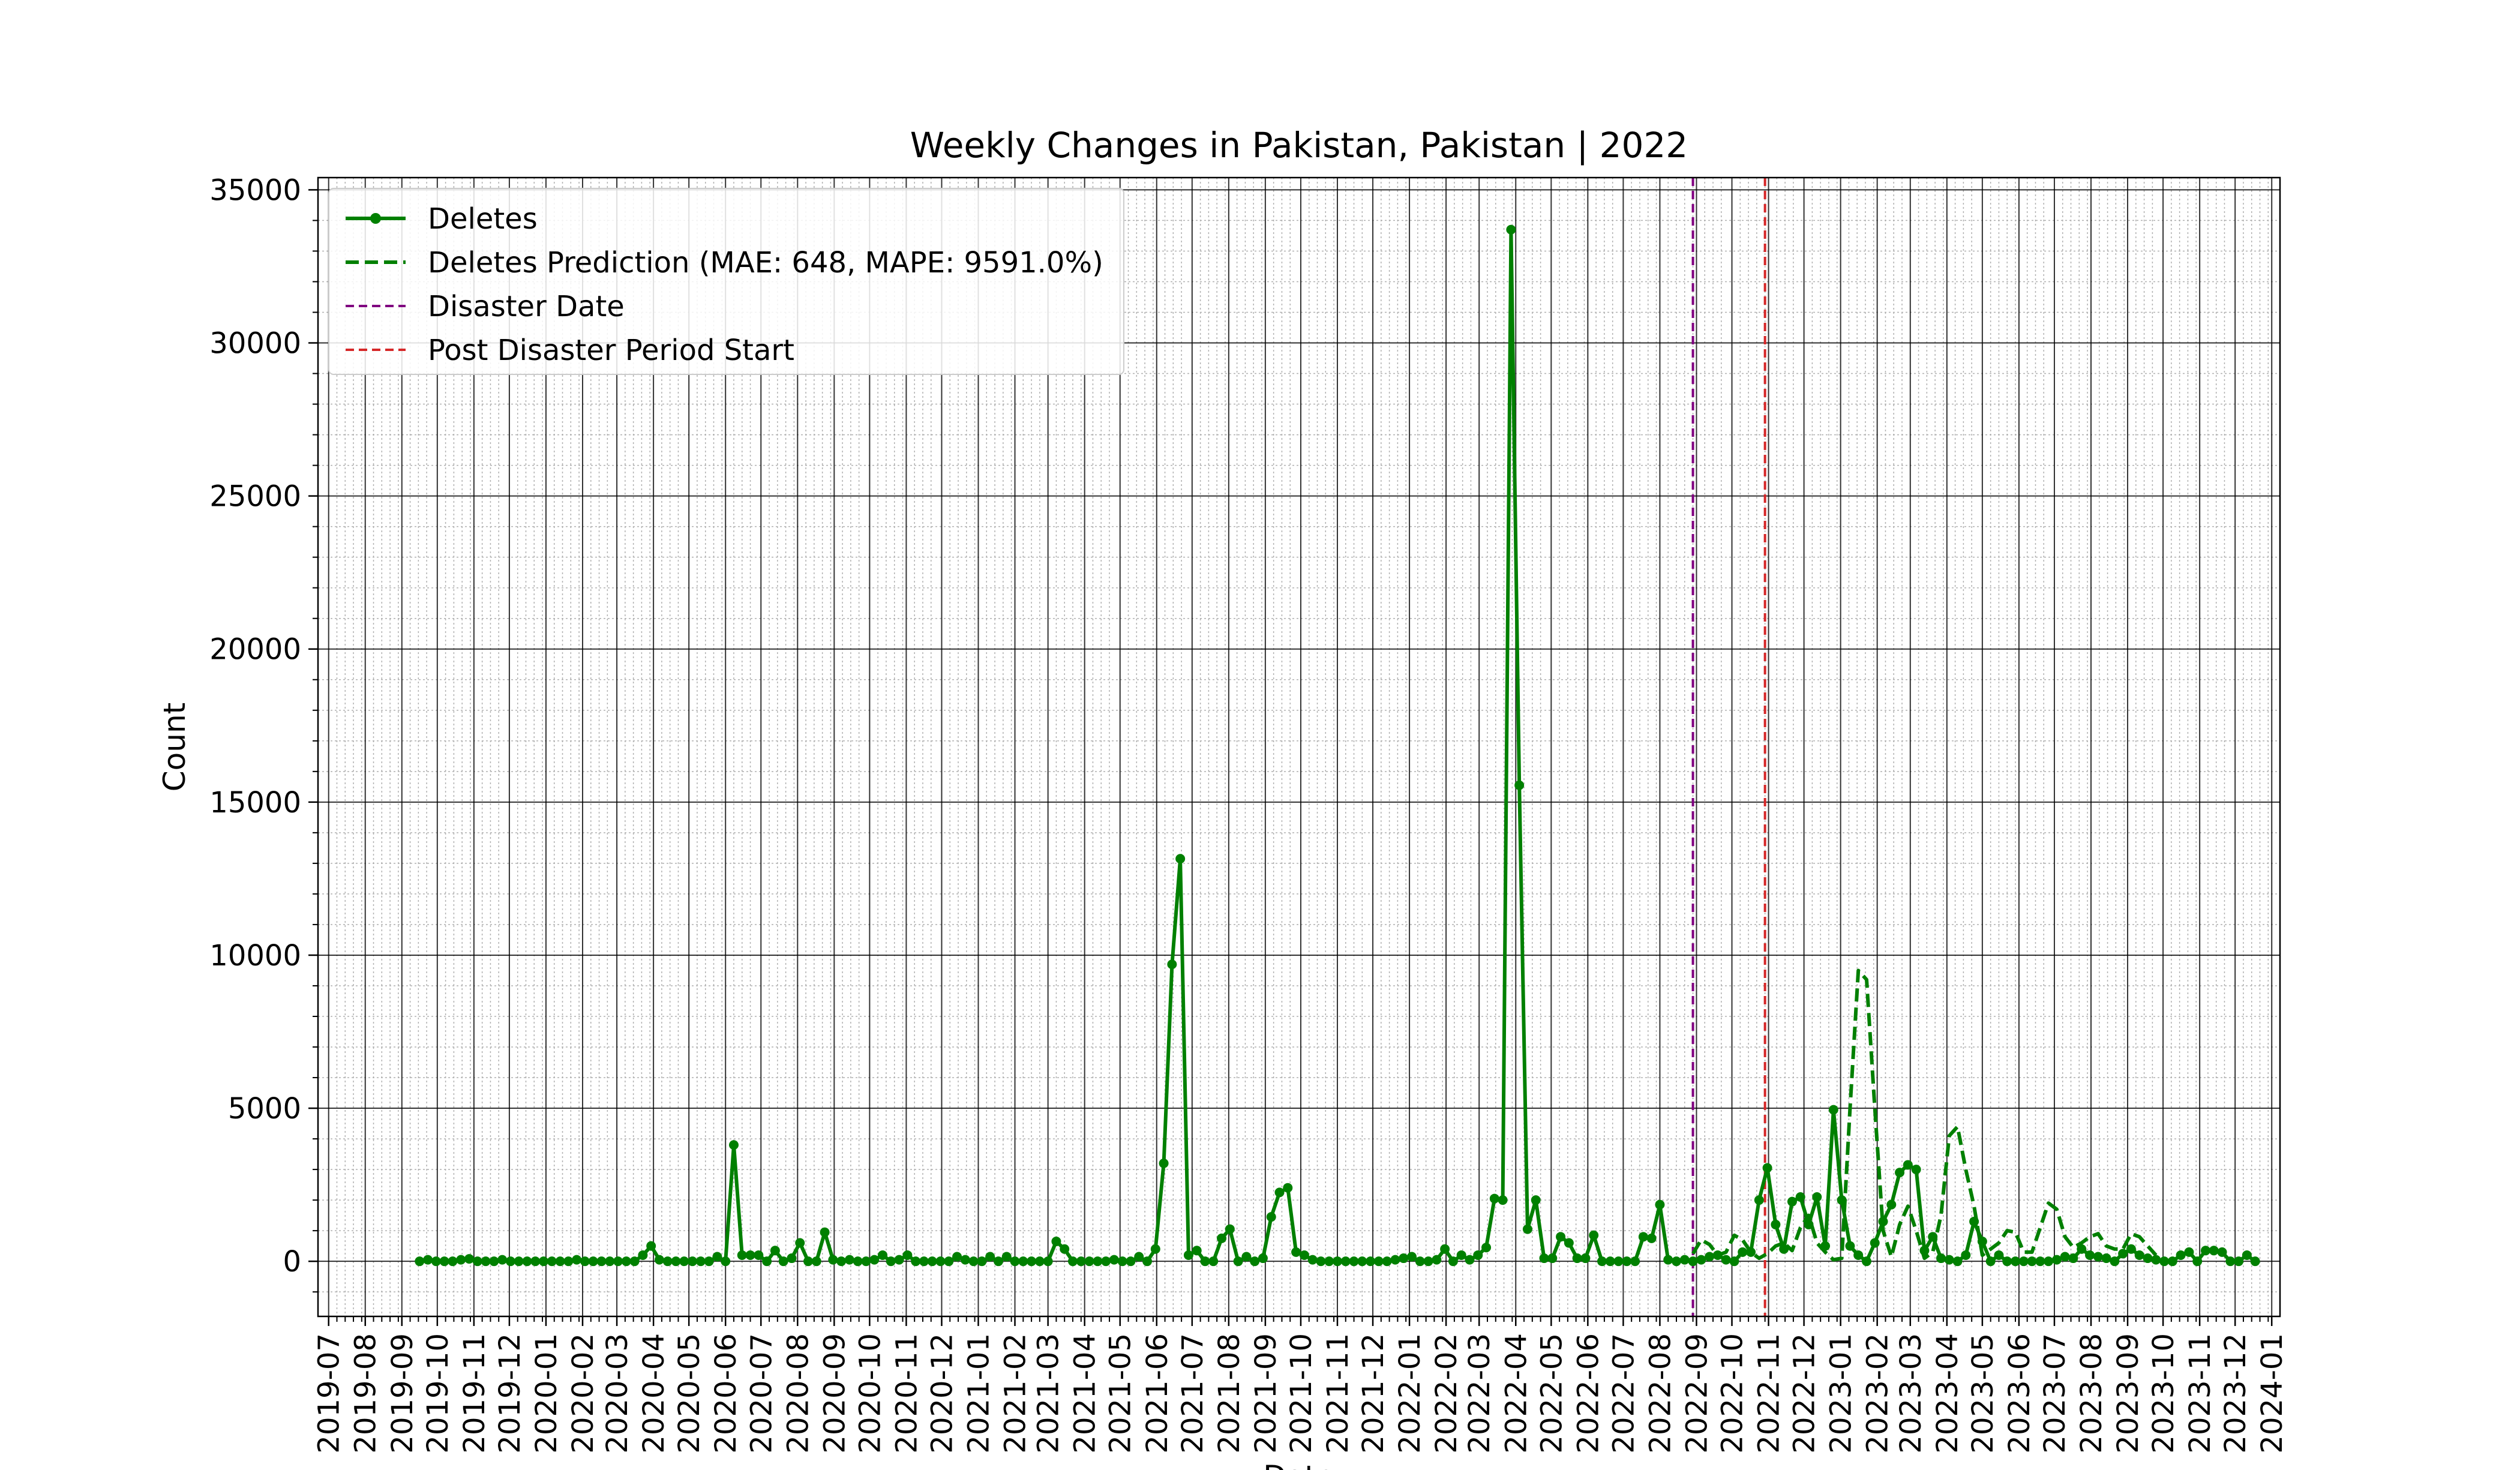 The width and height of the screenshot is (2520, 1470). Describe the element at coordinates (1410, 1393) in the screenshot. I see `x-tick-label: 2022-01` at that location.